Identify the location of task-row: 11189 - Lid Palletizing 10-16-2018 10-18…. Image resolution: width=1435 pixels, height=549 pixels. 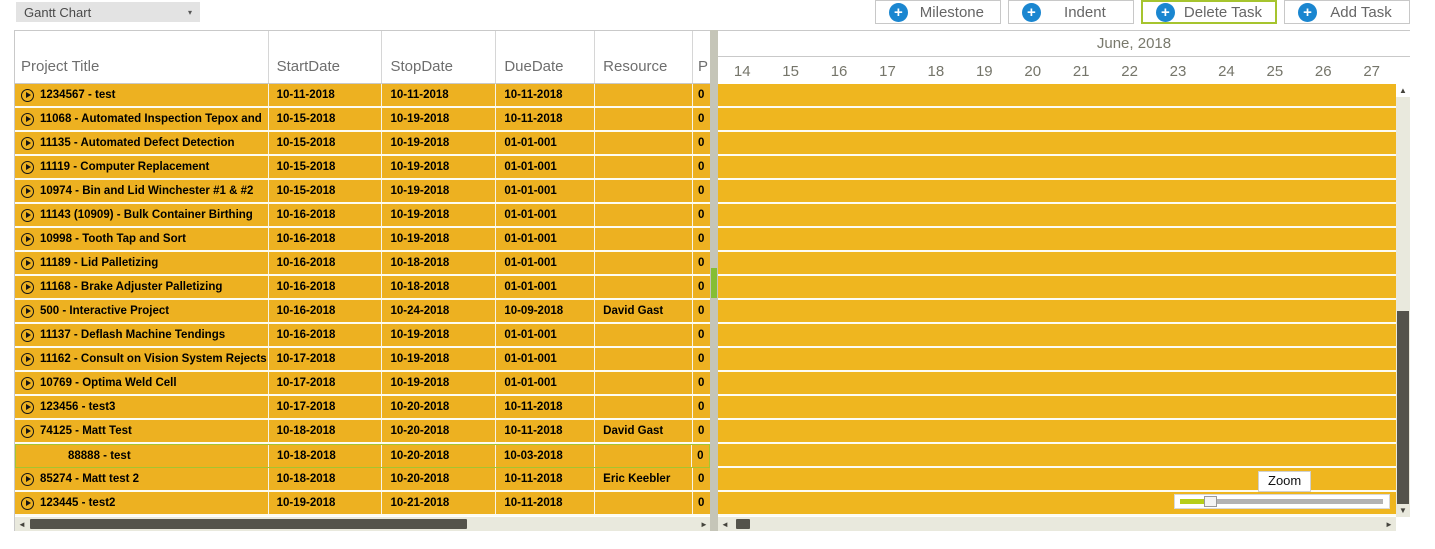
(362, 264).